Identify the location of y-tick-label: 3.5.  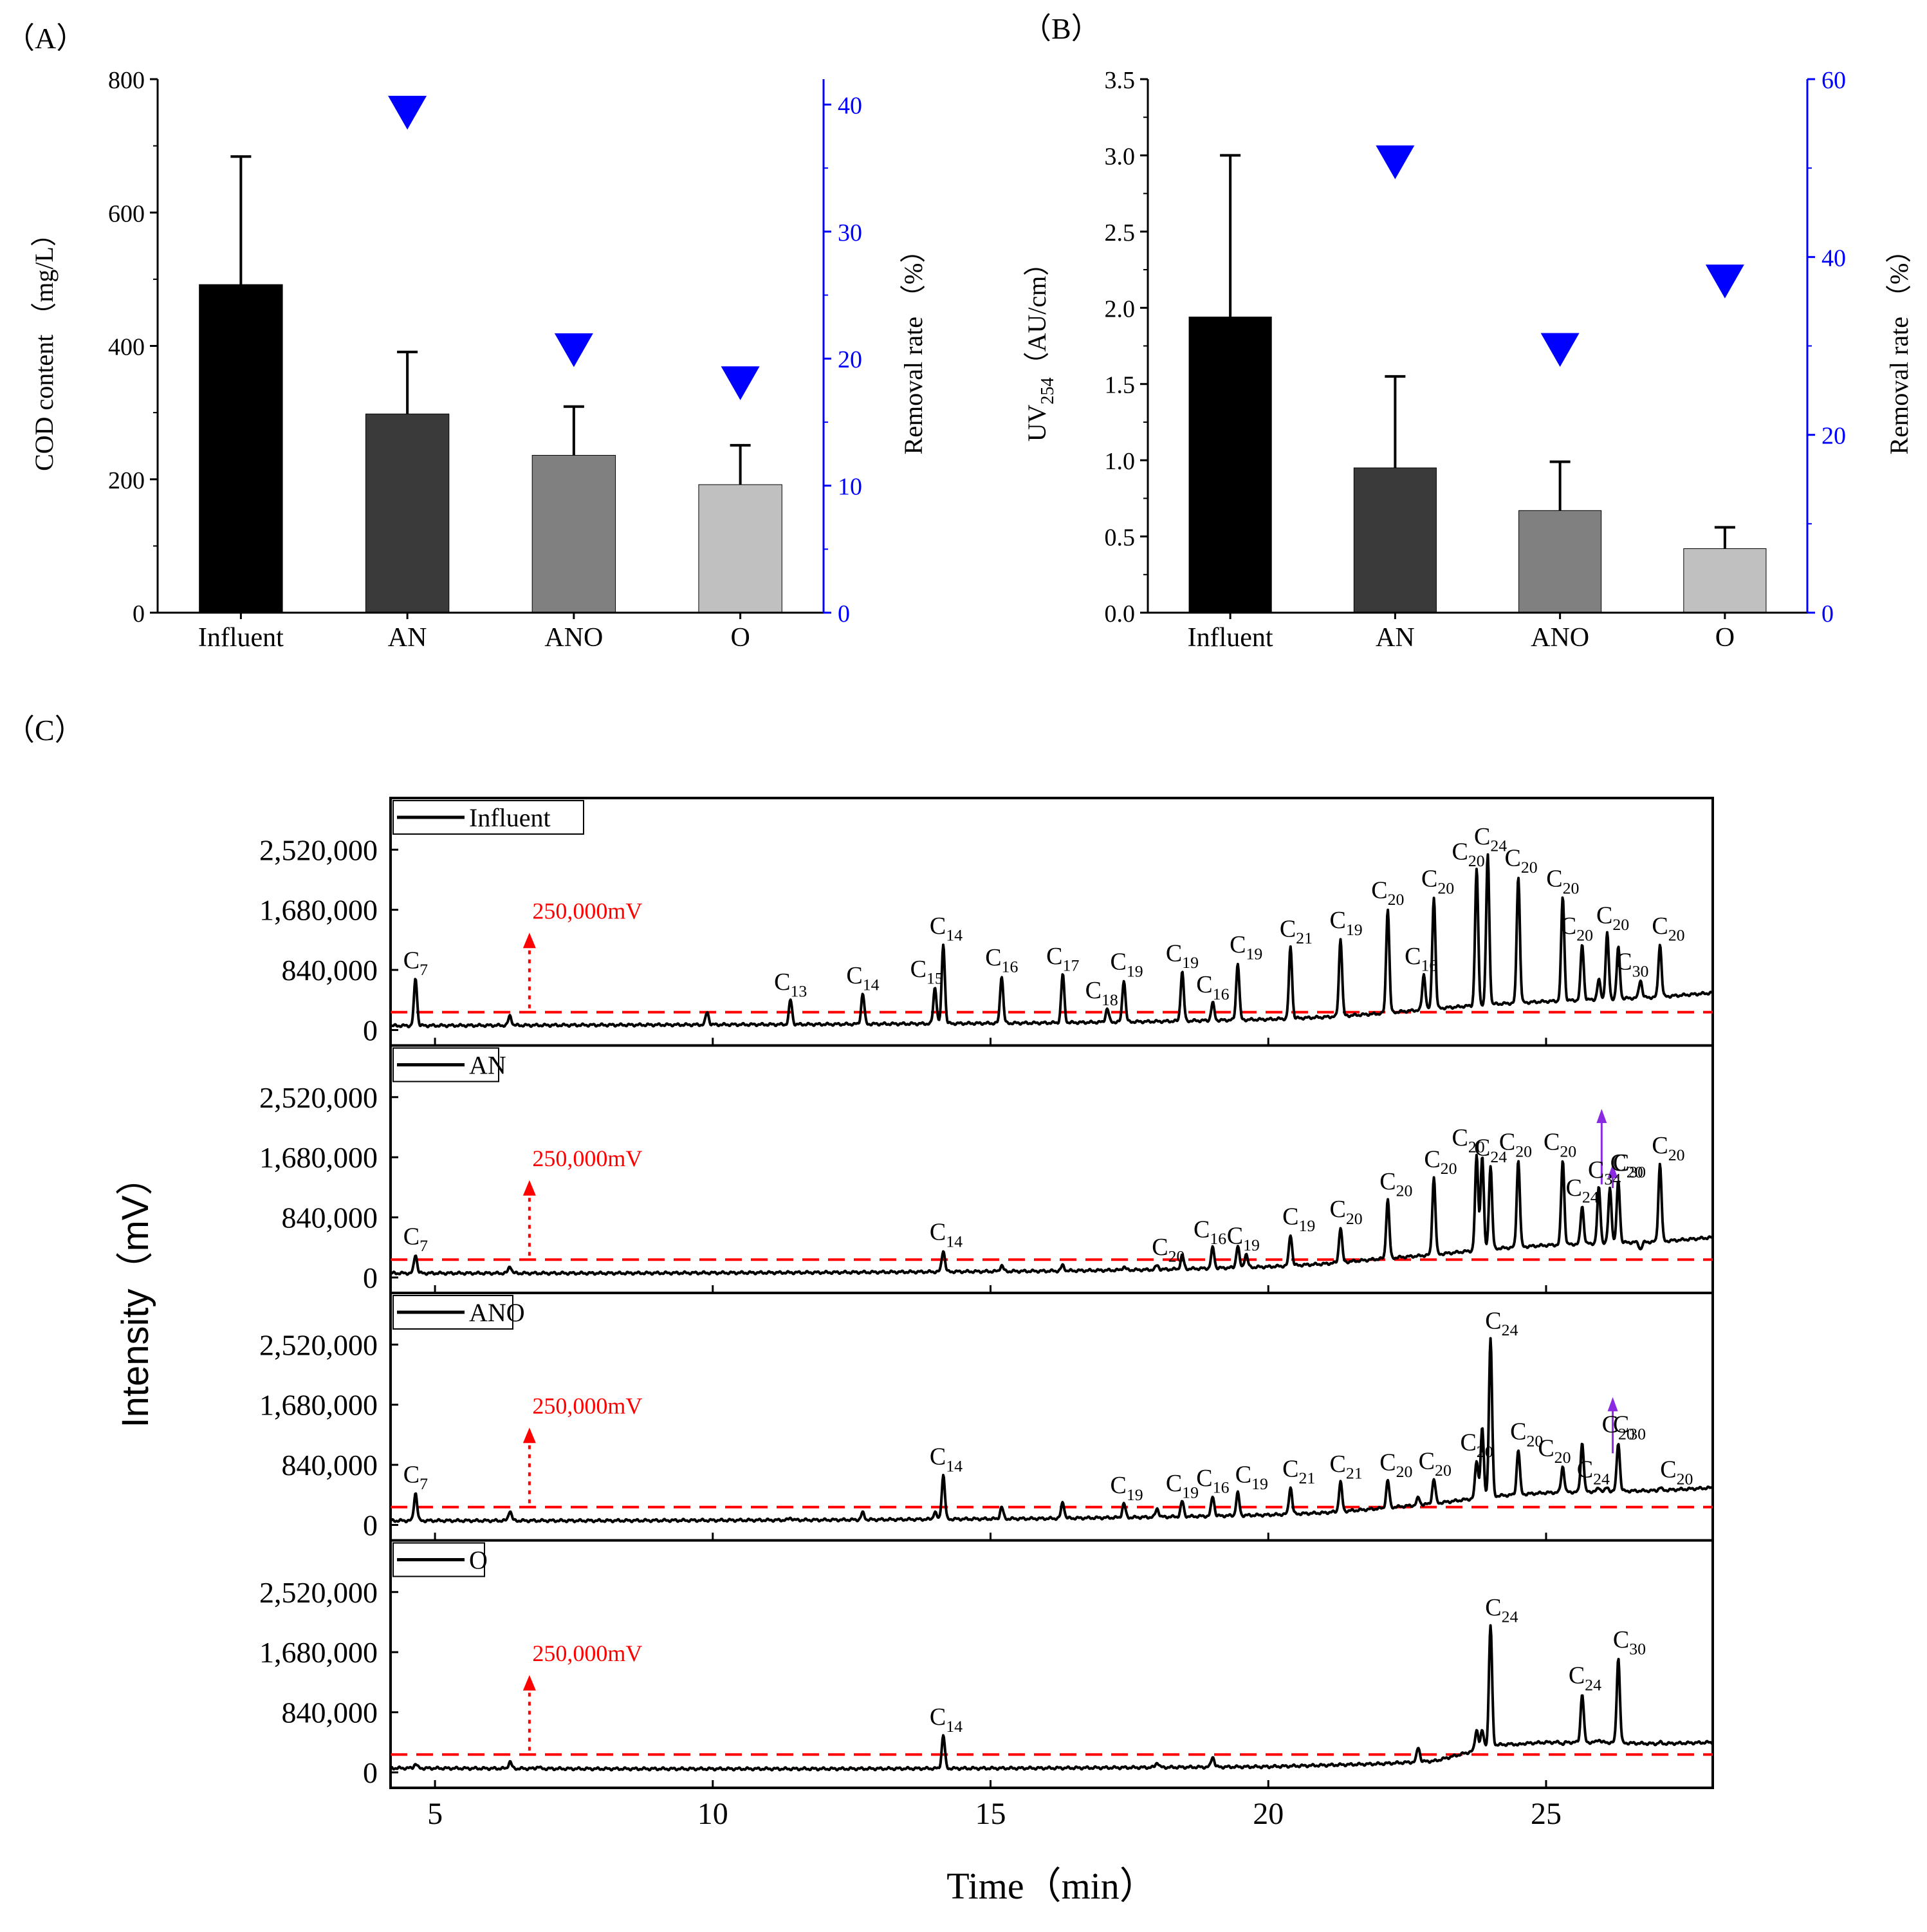
(1120, 80).